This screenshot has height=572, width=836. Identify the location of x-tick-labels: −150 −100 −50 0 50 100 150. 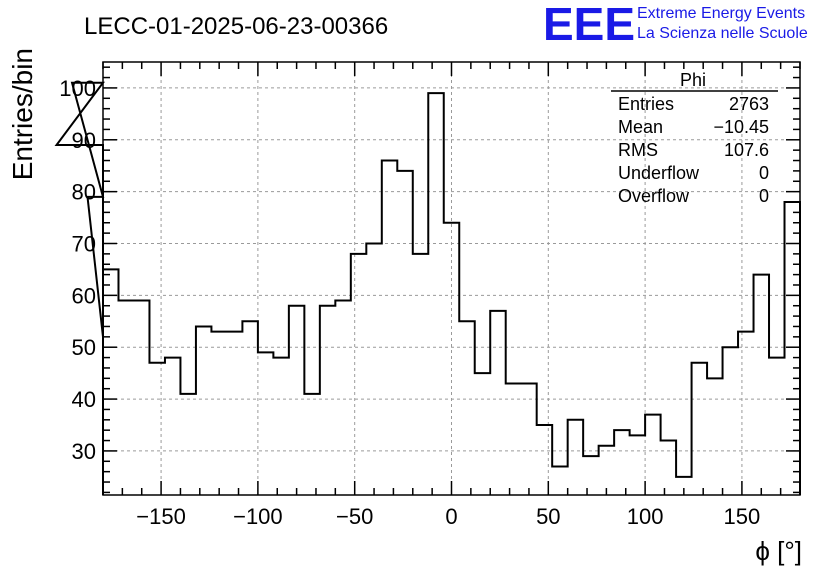
(448, 516).